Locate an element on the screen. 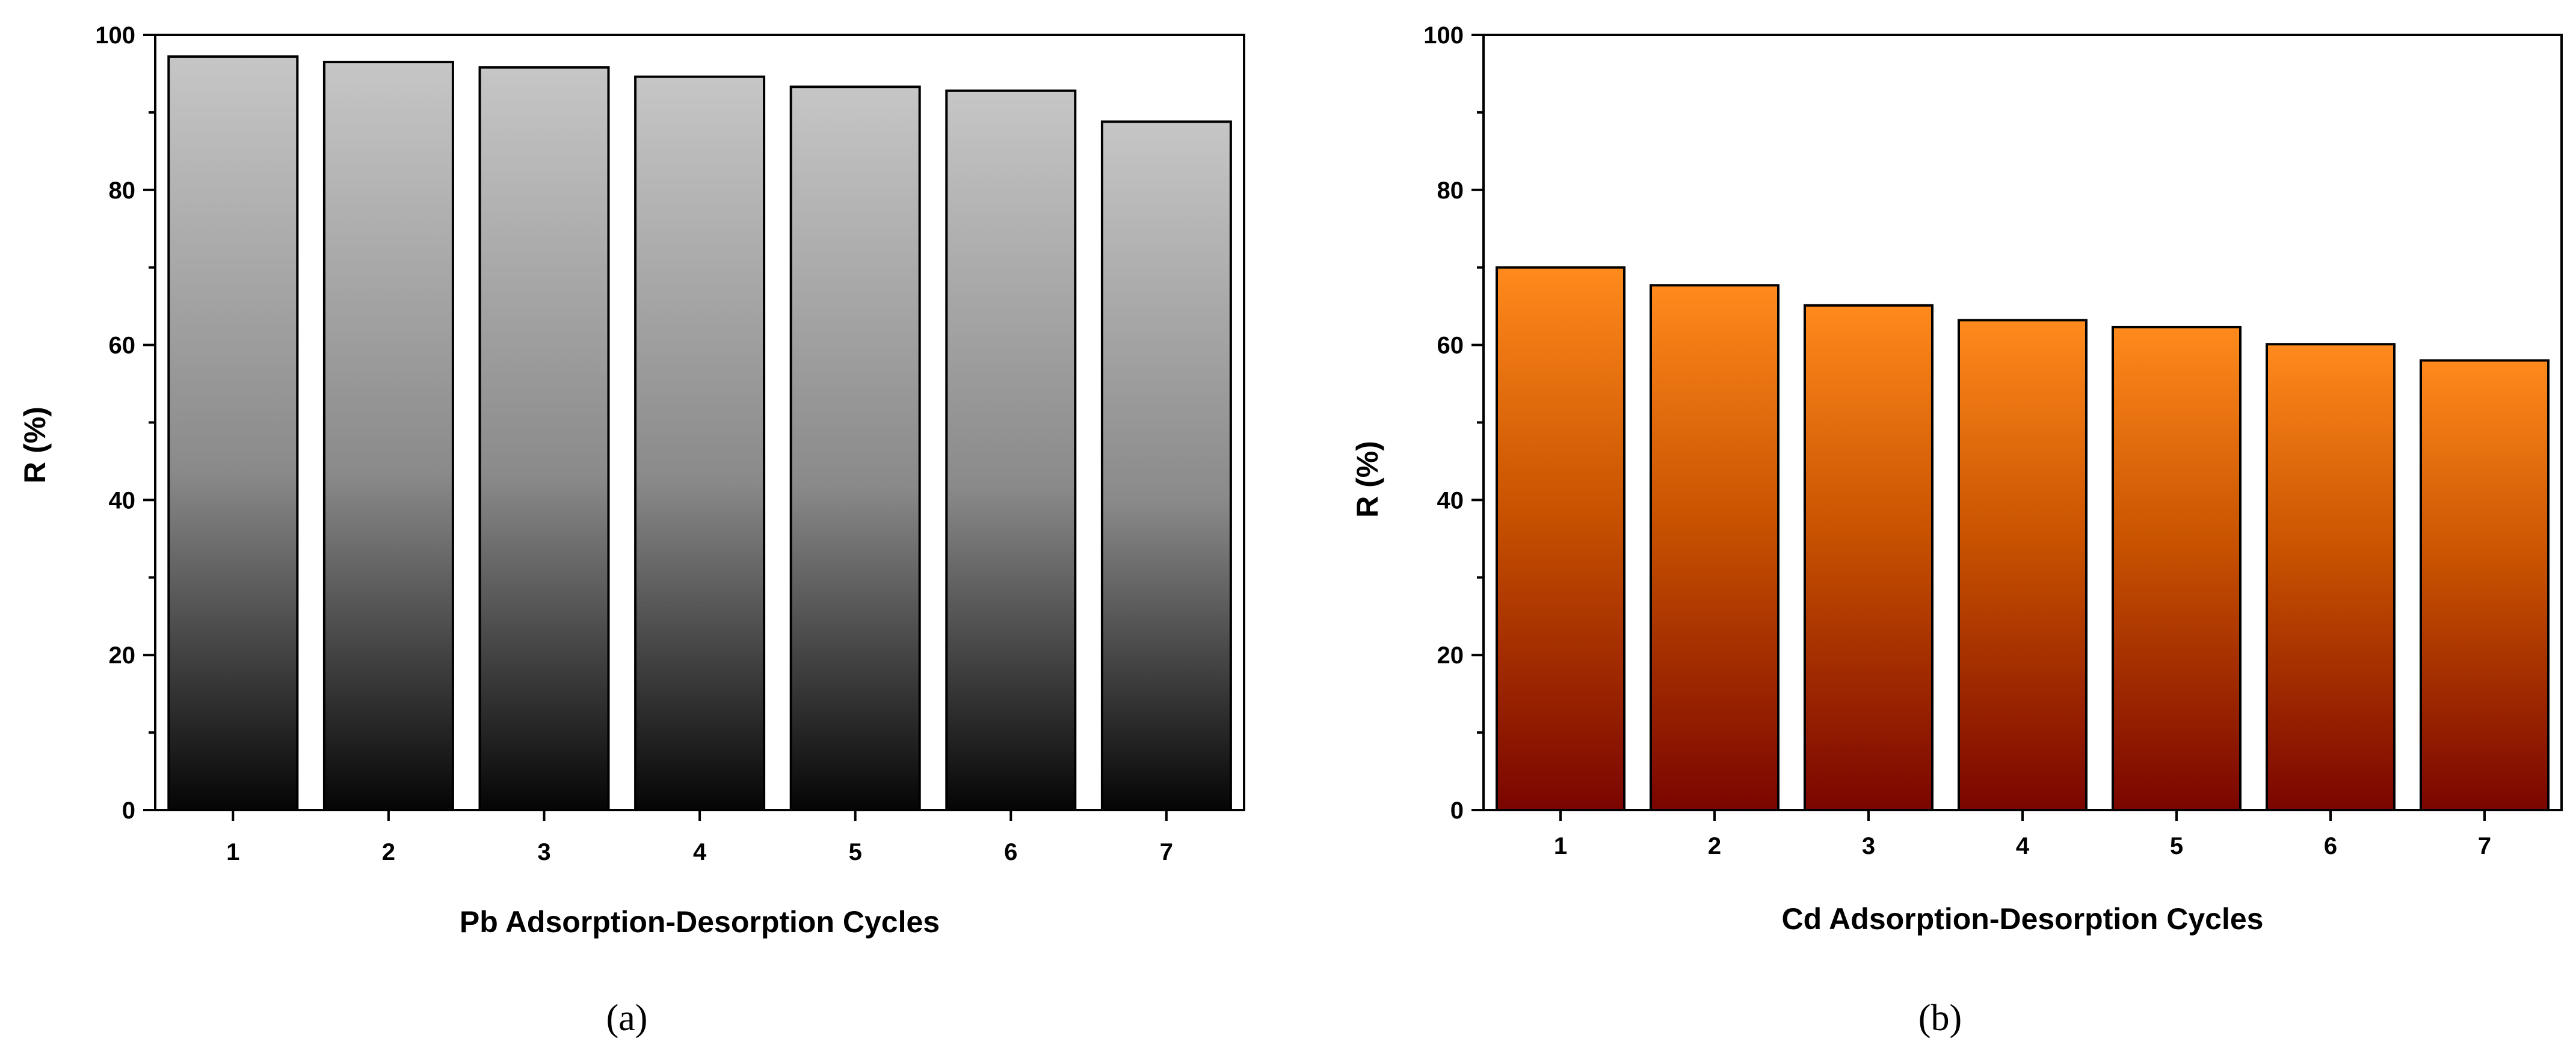 The width and height of the screenshot is (2576, 1047). chart-b-panel-label: (b) is located at coordinates (1940, 1018).